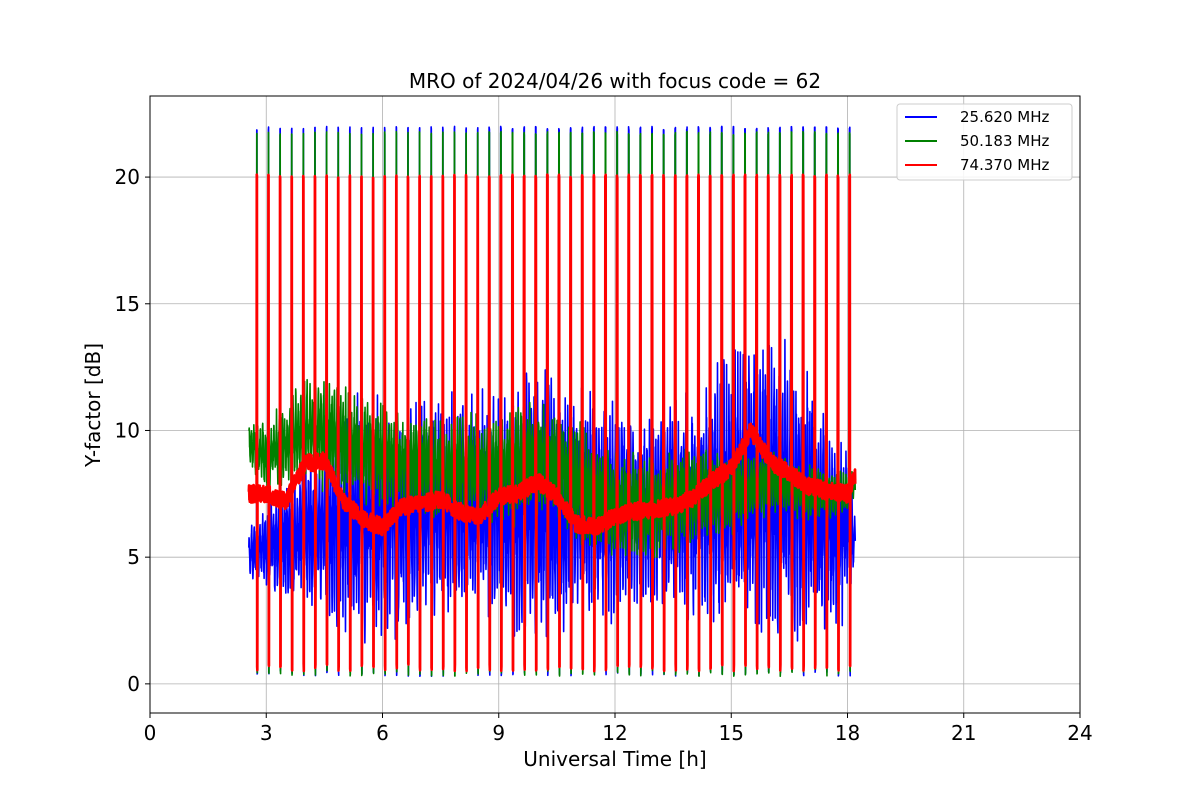 The width and height of the screenshot is (1200, 800). I want to click on chart-title: MRO of 2024/04/26 with focus code = 62, so click(615, 81).